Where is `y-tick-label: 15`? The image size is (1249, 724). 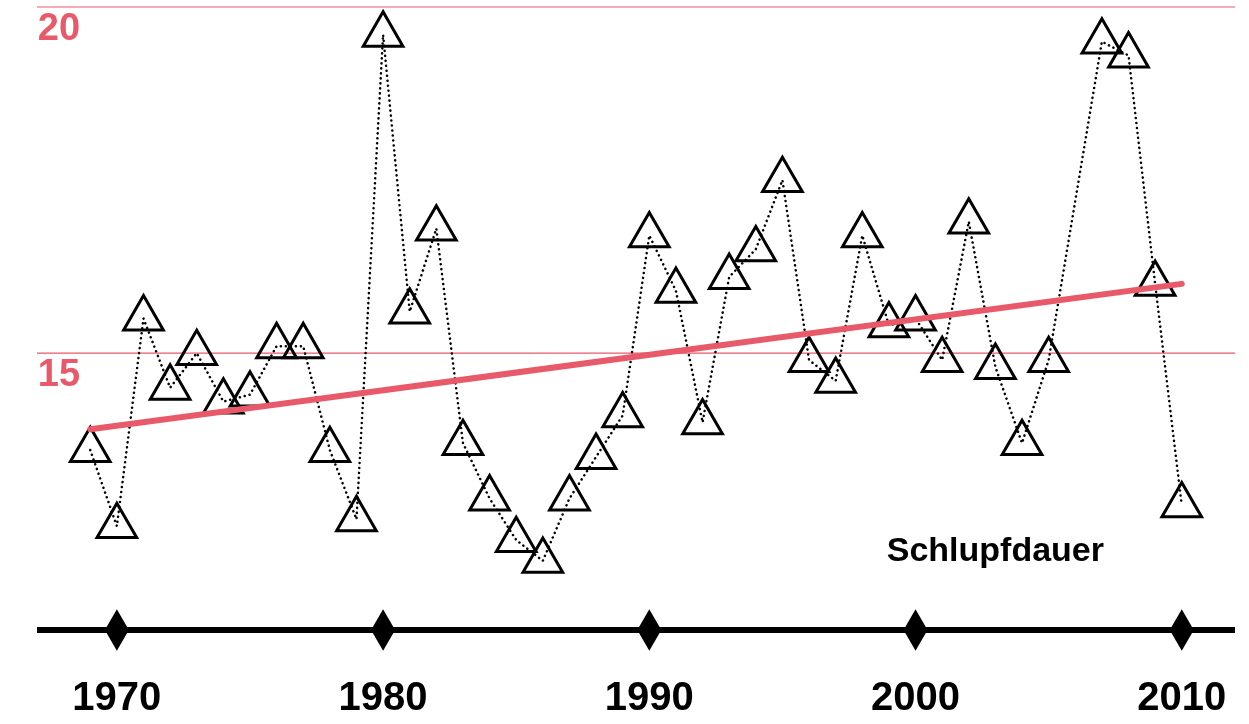 y-tick-label: 15 is located at coordinates (59, 373).